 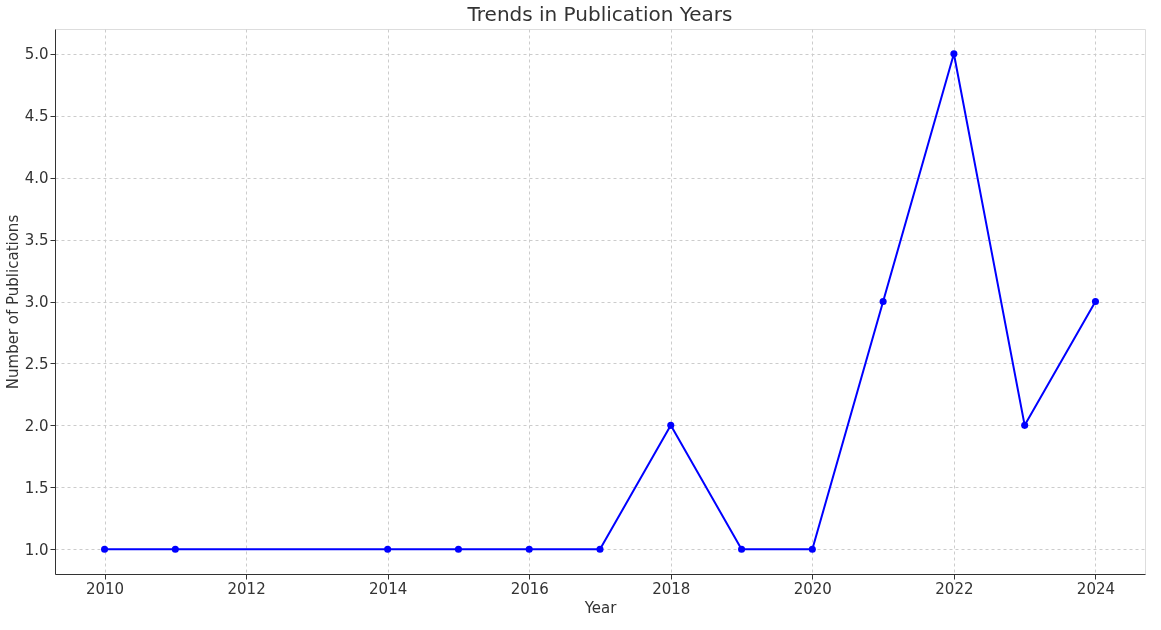 I want to click on x-tick-label: 2020, so click(x=812, y=588).